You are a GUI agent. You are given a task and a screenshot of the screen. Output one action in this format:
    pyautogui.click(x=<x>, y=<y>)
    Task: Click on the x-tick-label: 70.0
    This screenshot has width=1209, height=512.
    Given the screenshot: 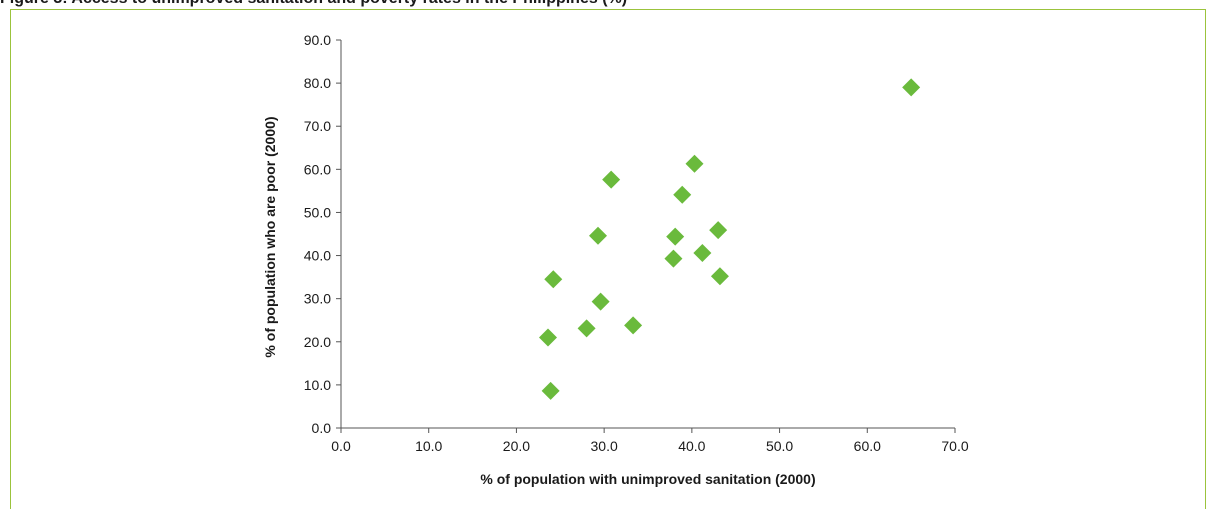 What is the action you would take?
    pyautogui.click(x=954, y=446)
    